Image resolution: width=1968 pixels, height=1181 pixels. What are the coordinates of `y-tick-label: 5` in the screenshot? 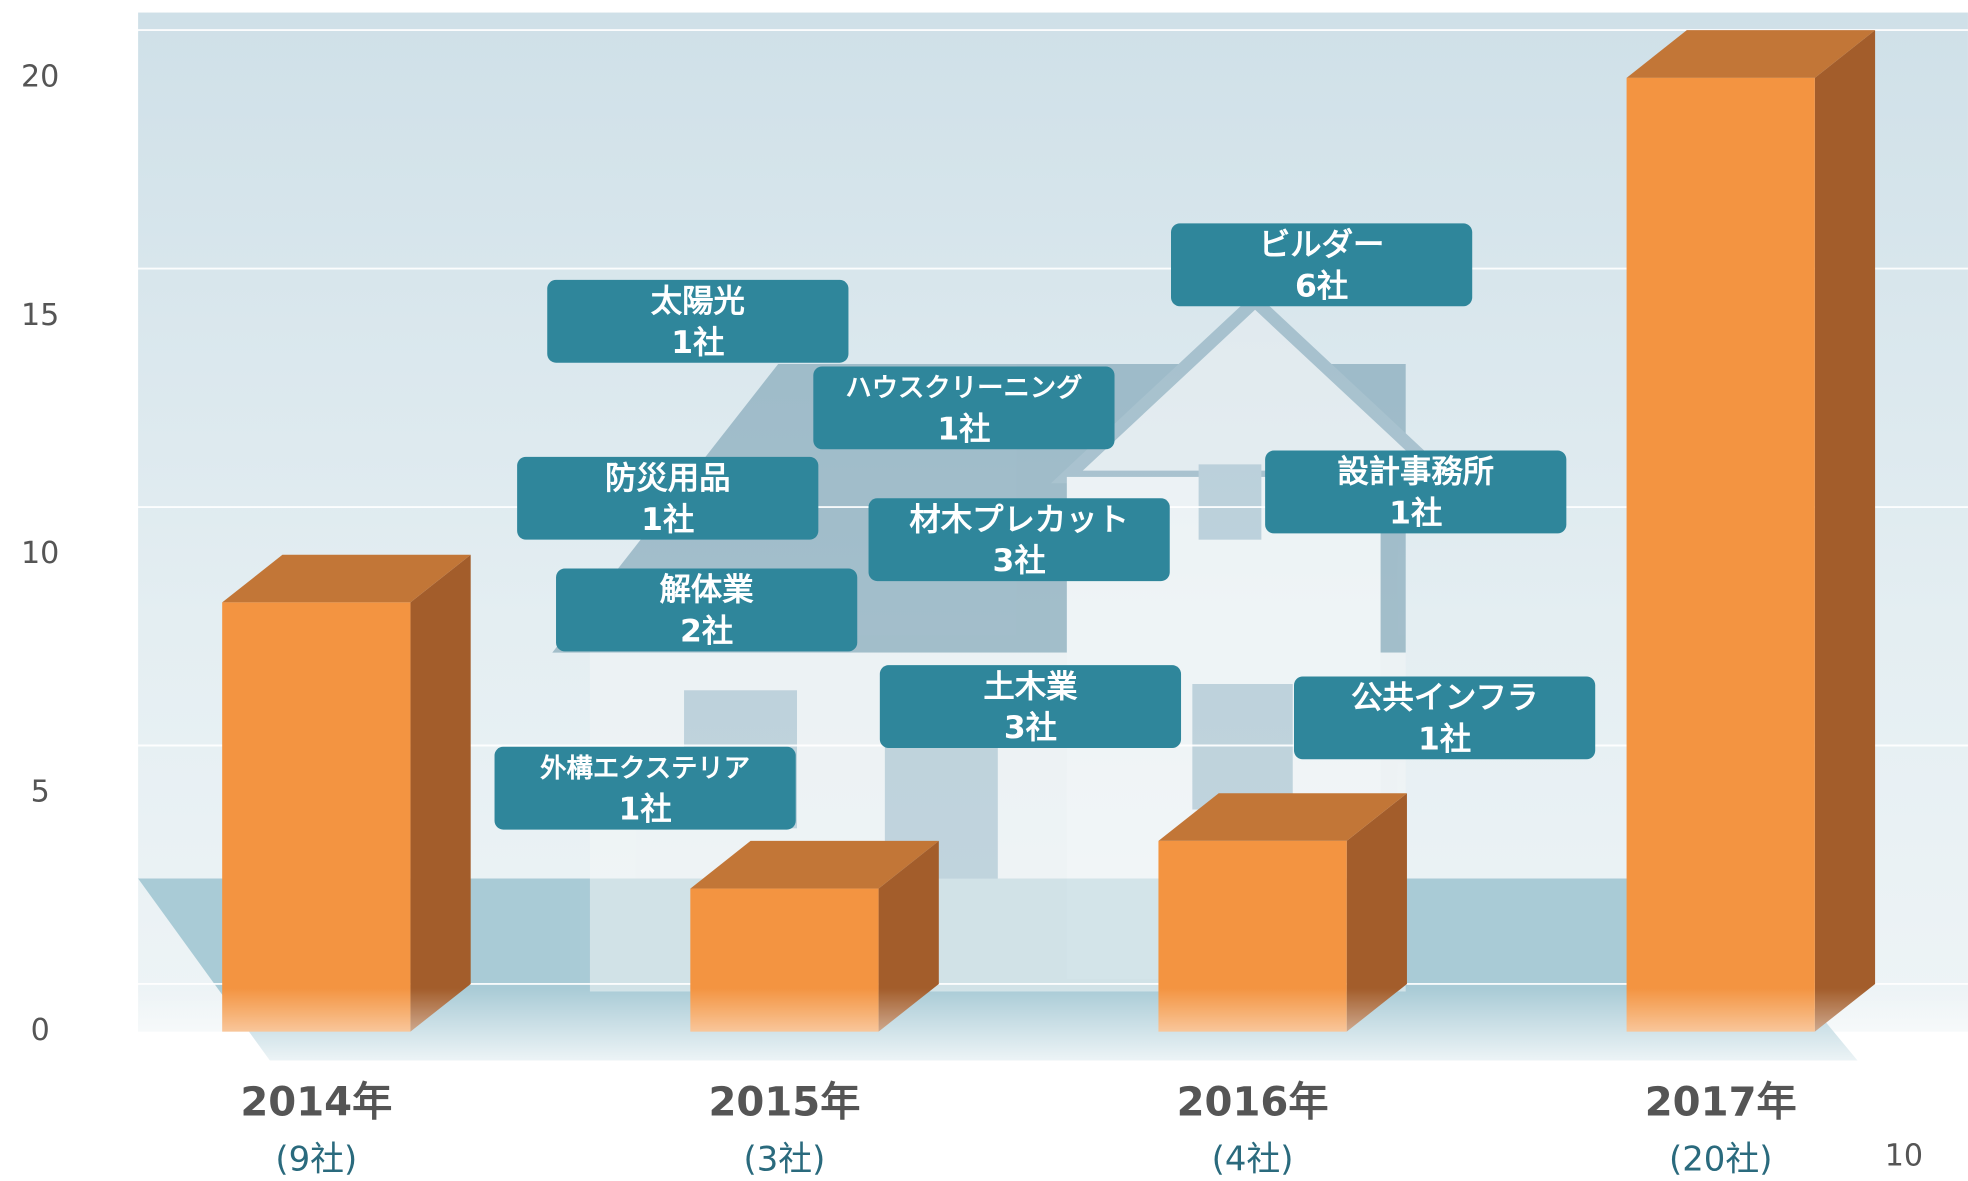 It's located at (40, 792).